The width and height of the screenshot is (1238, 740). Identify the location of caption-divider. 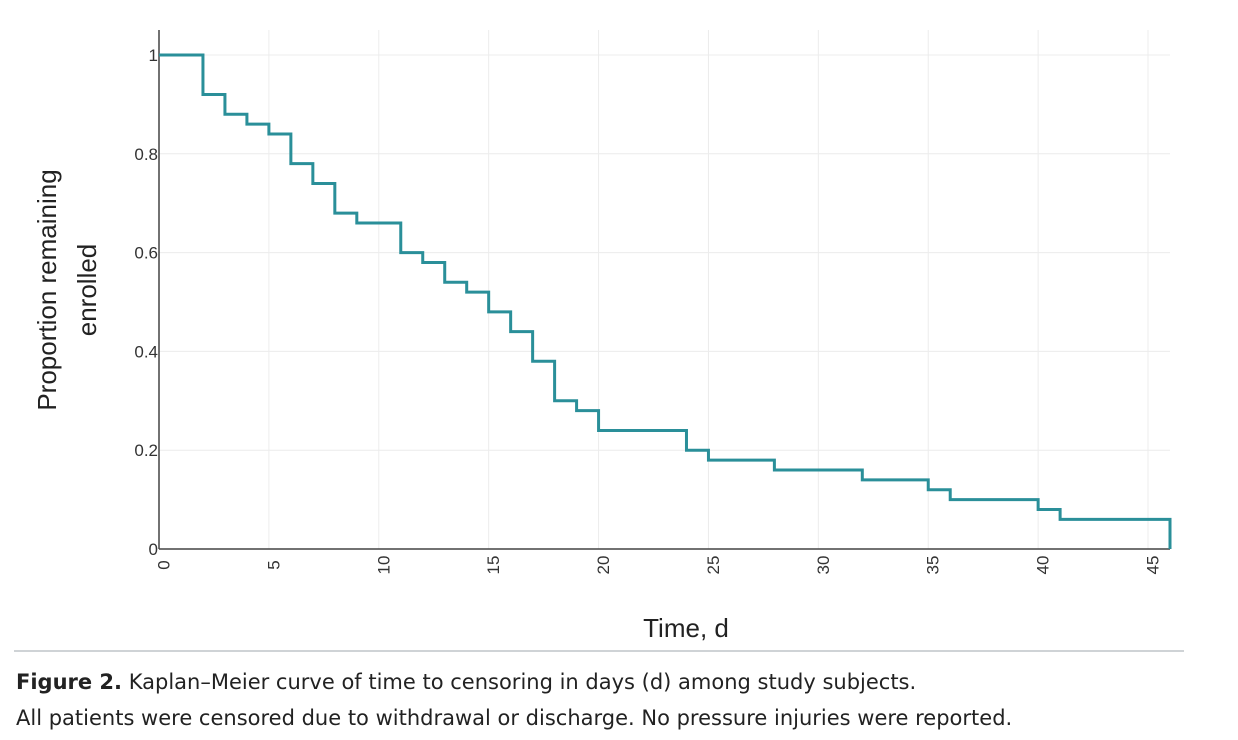
(599, 651).